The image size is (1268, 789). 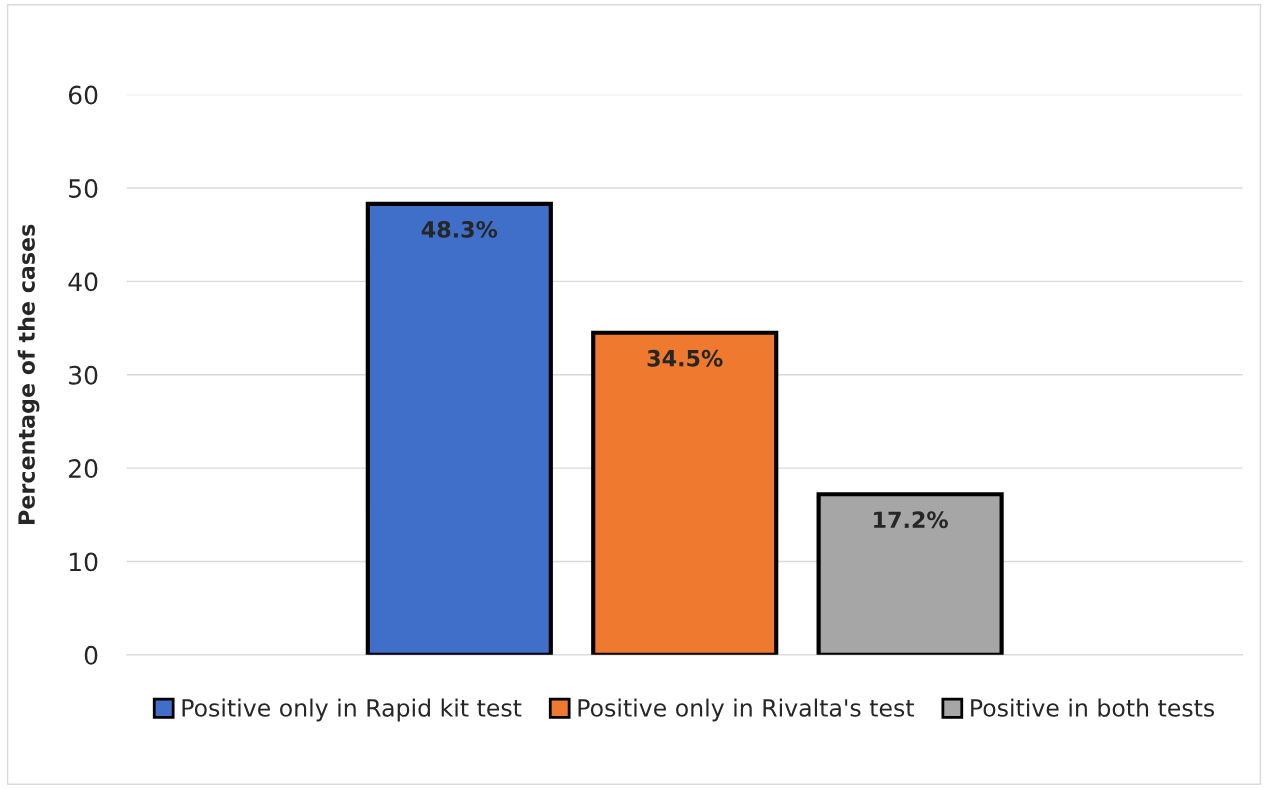 What do you see at coordinates (746, 710) in the screenshot?
I see `legend-label: Positive only in Rivalta's test` at bounding box center [746, 710].